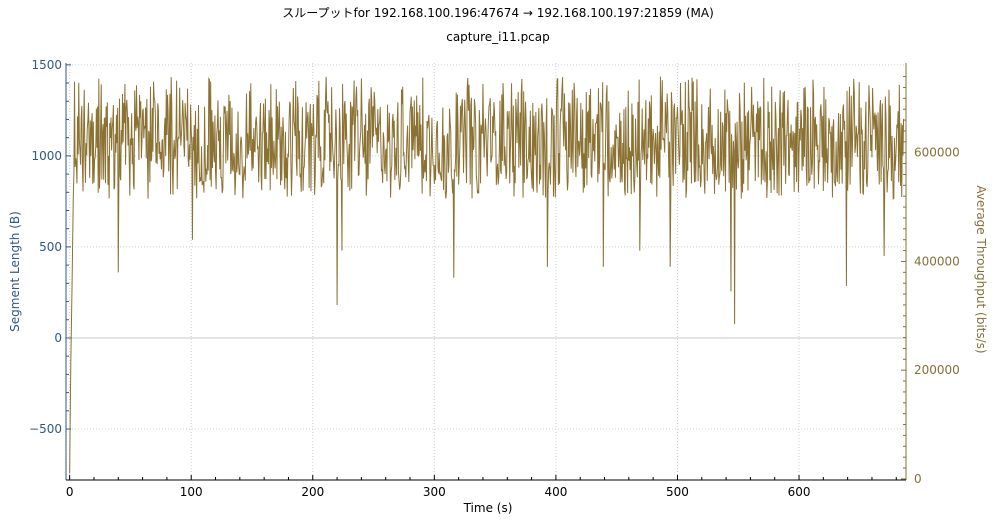  Describe the element at coordinates (937, 153) in the screenshot. I see `y-right-tick-label: 600000` at that location.